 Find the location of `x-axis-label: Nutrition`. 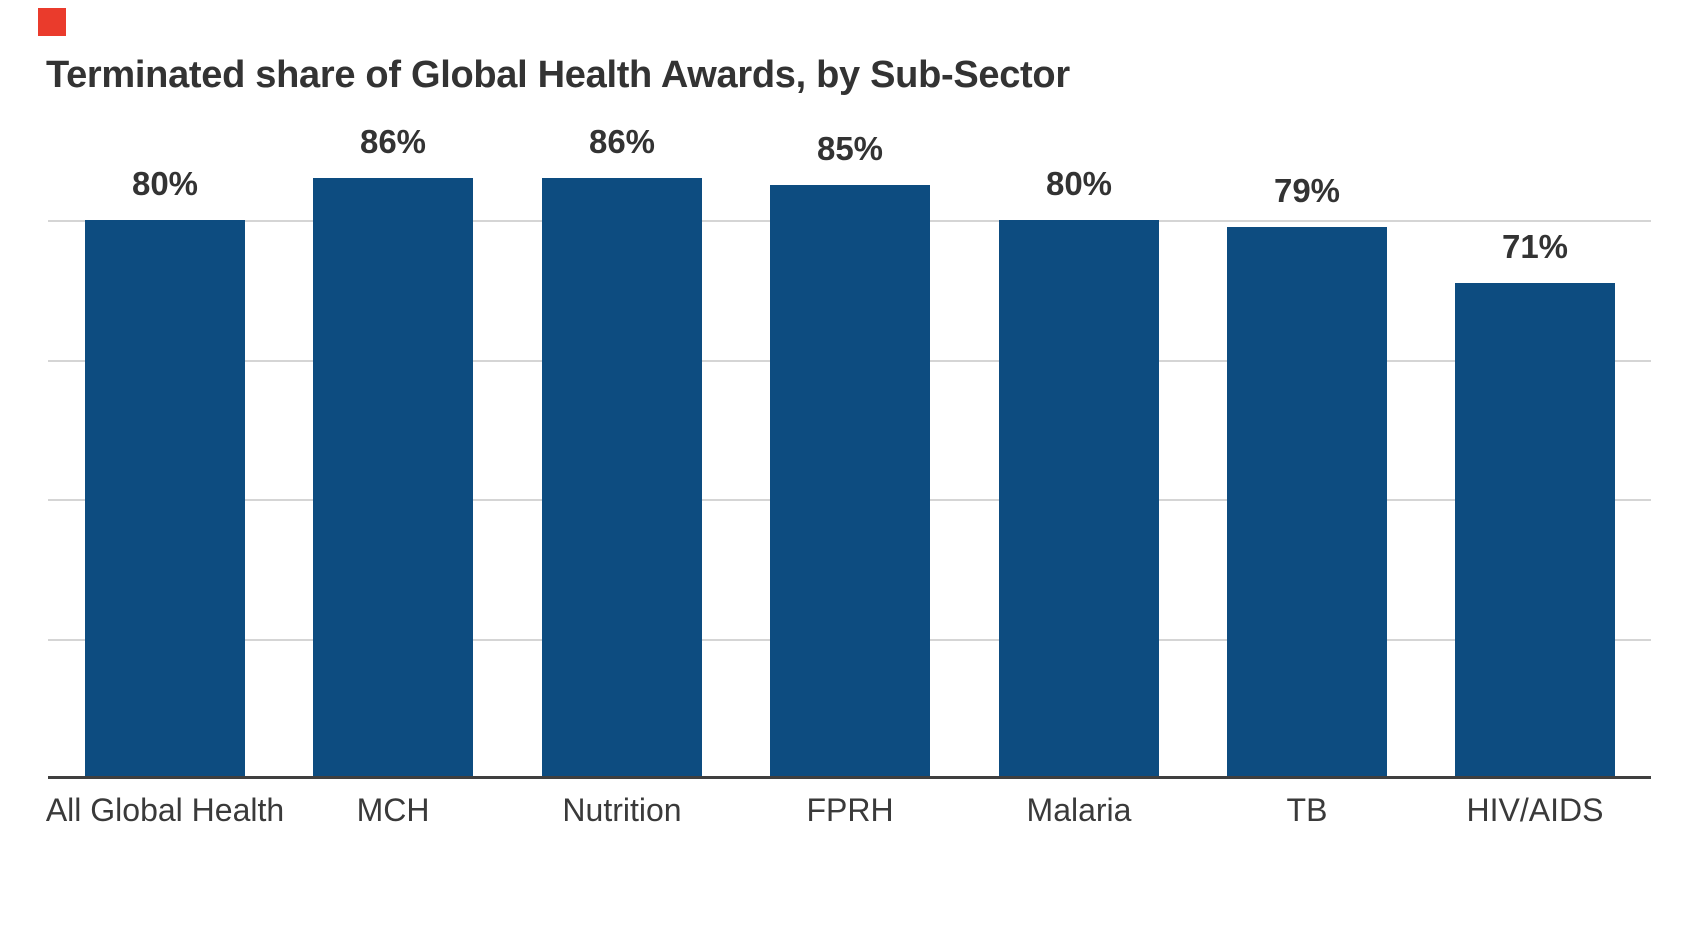

x-axis-label: Nutrition is located at coordinates (622, 810).